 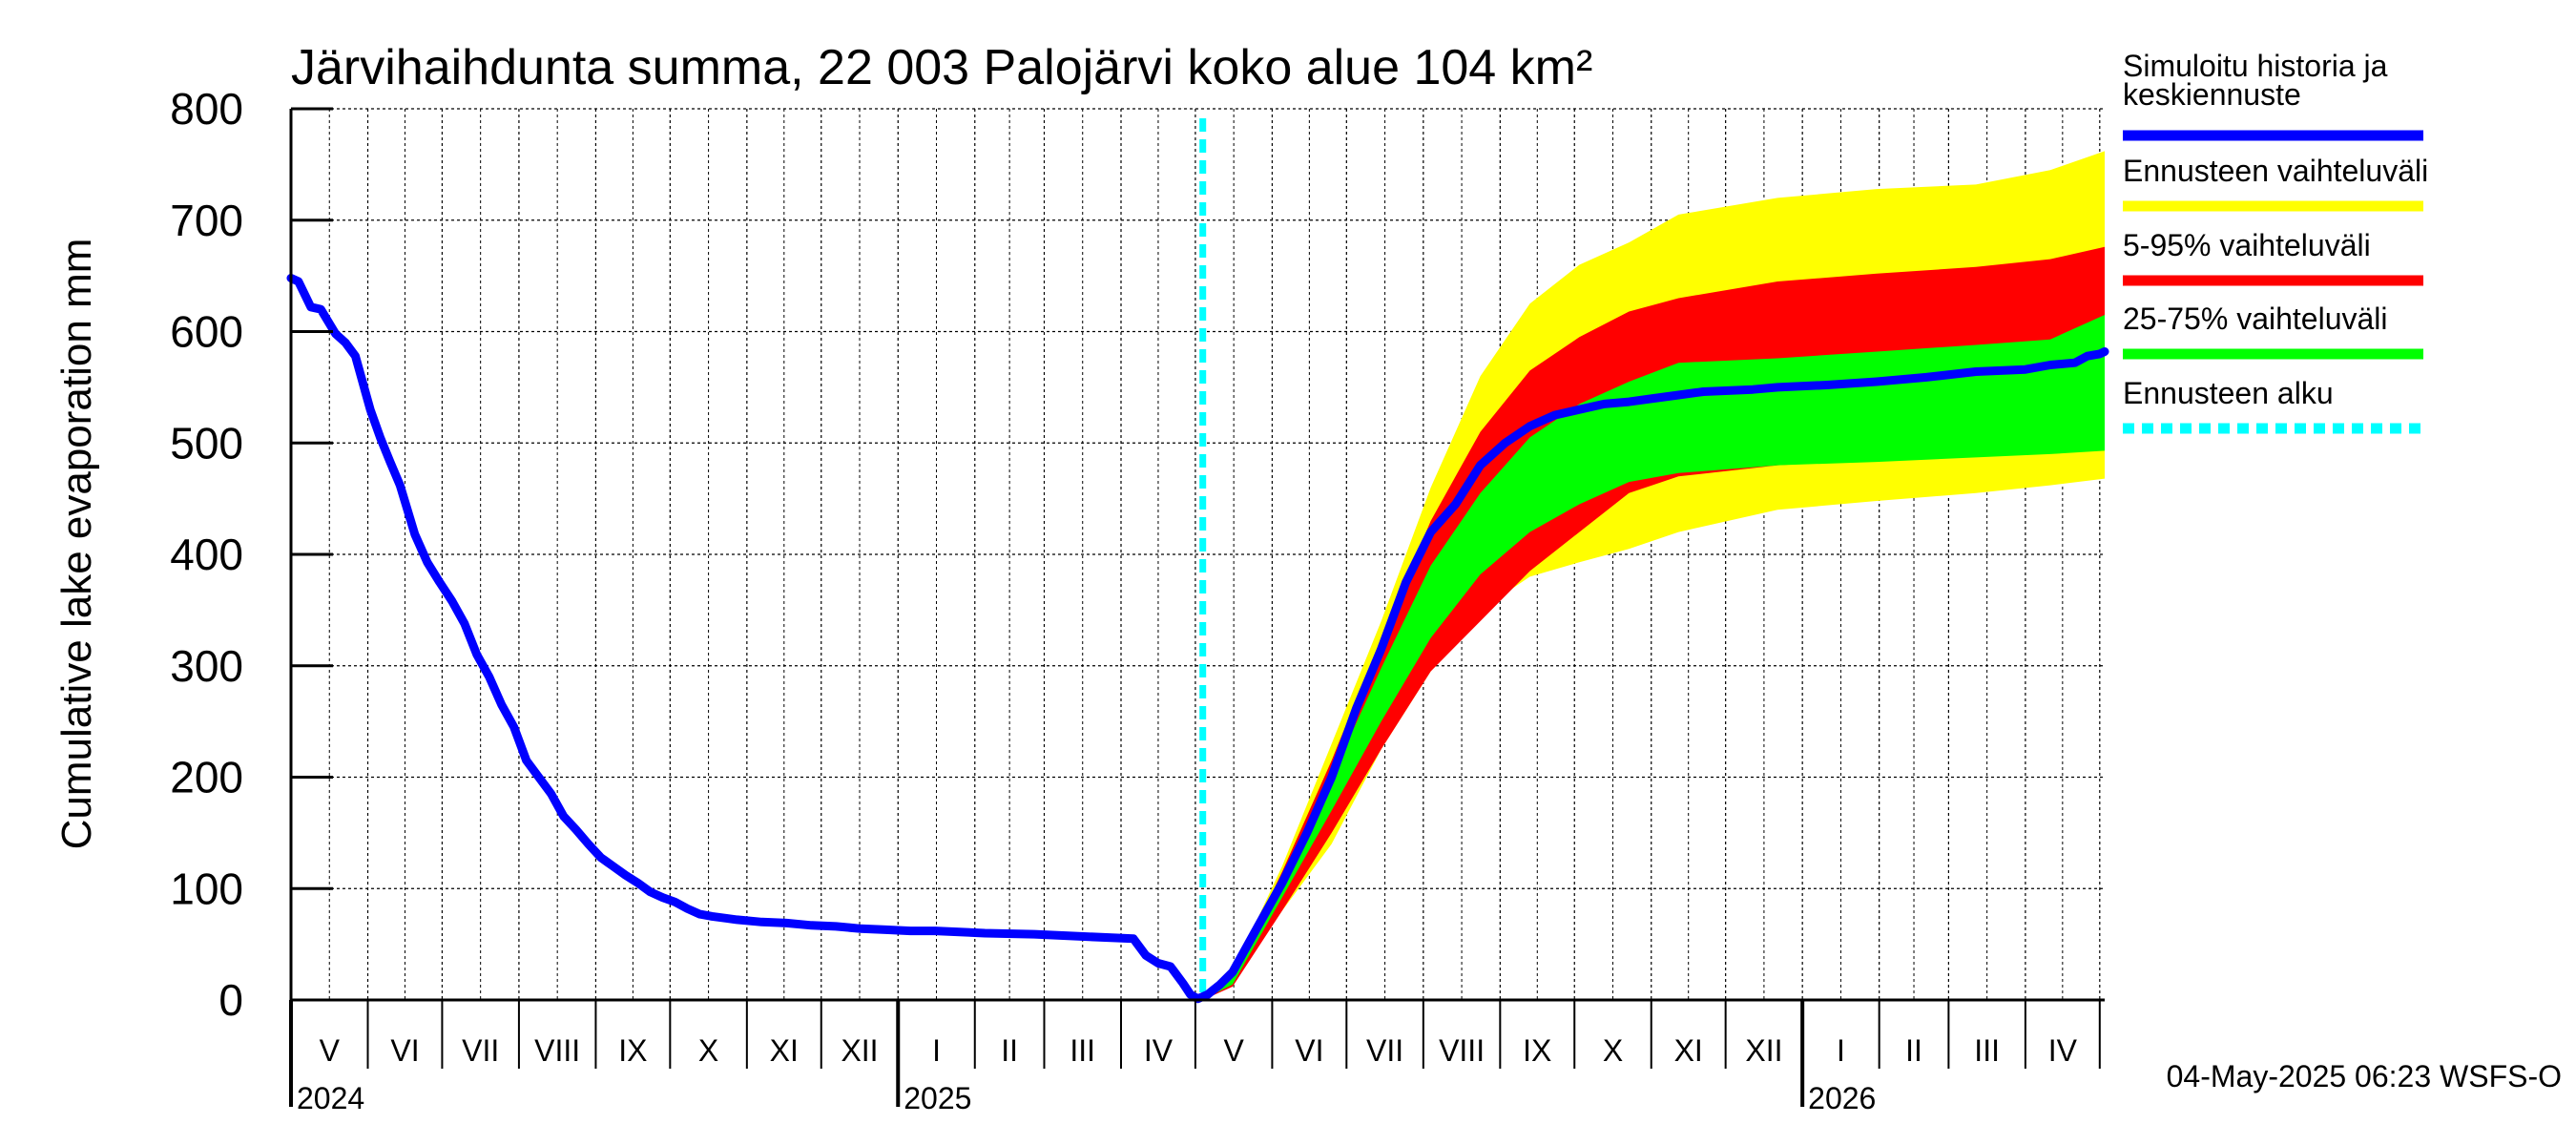 I want to click on legend-label: 25-75% vaihteluväli, so click(x=2255, y=319).